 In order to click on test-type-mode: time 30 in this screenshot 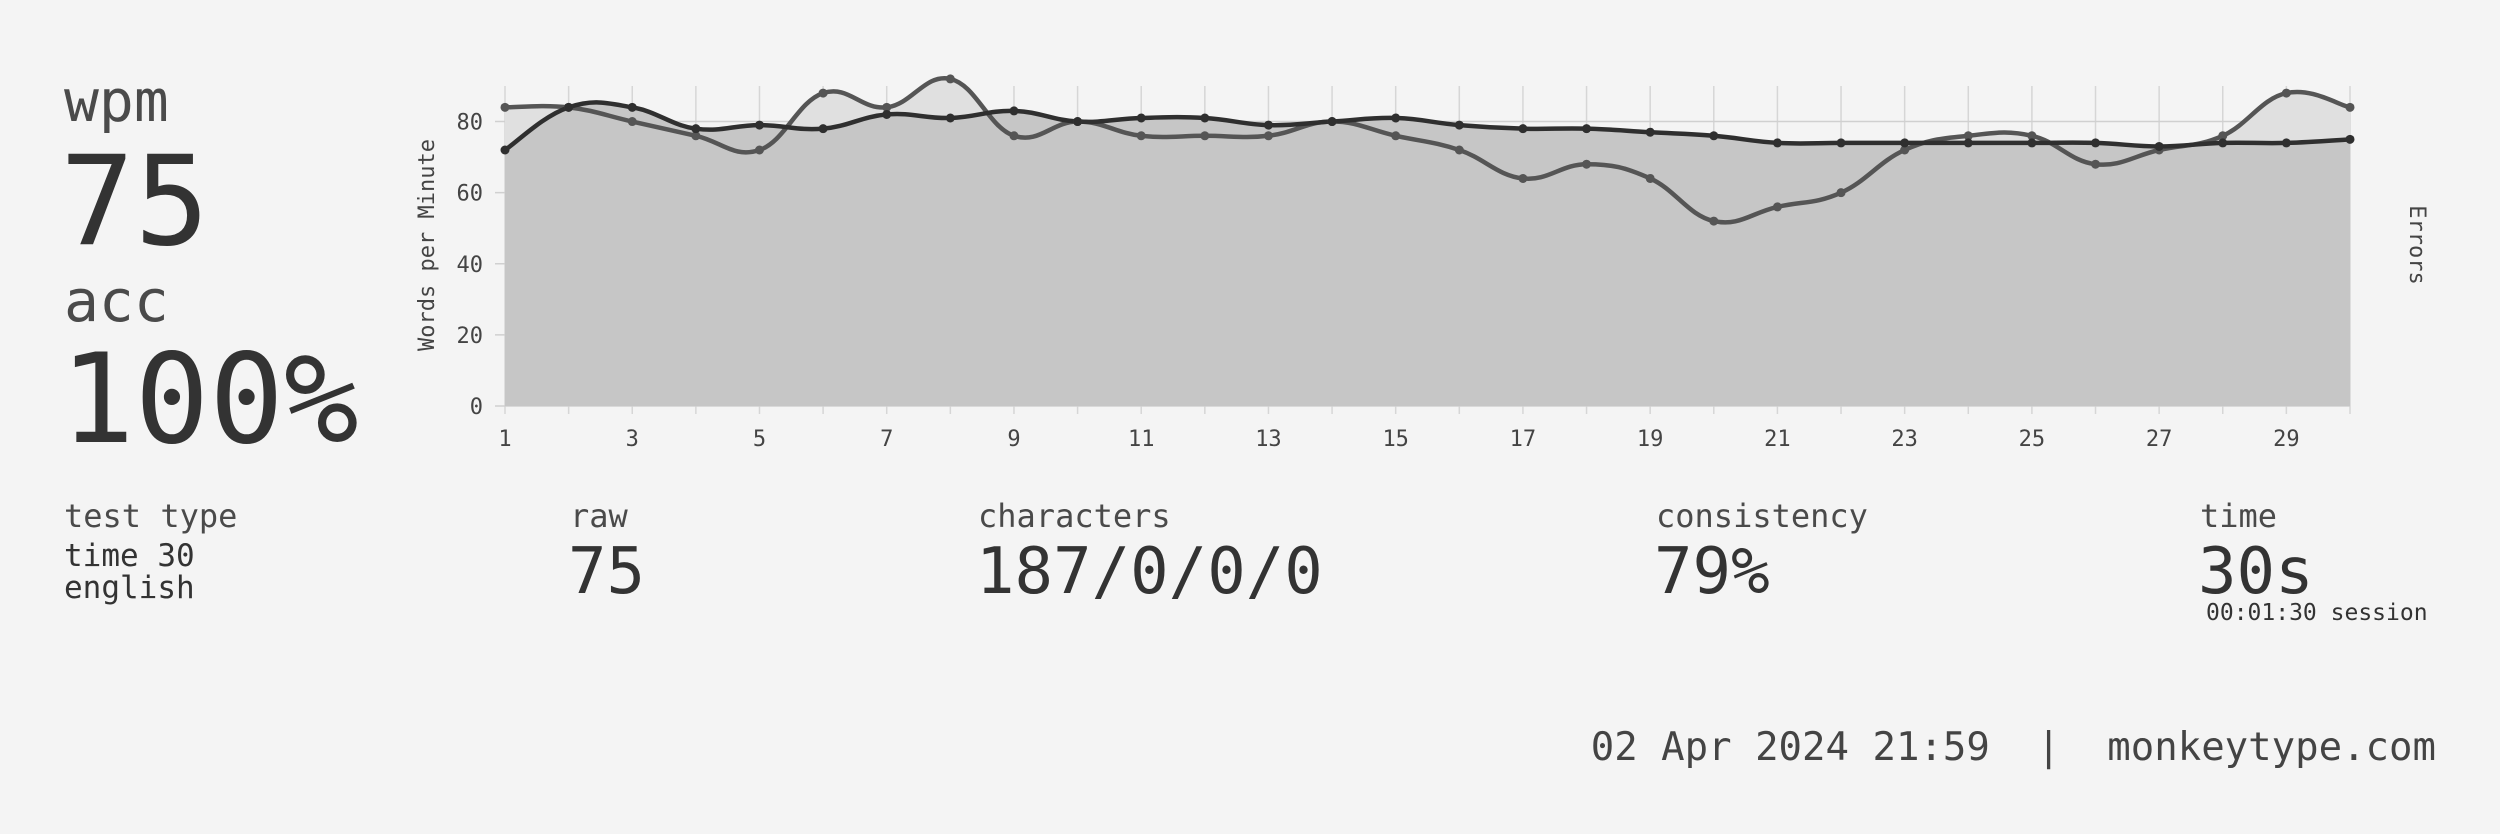, I will do `click(129, 556)`.